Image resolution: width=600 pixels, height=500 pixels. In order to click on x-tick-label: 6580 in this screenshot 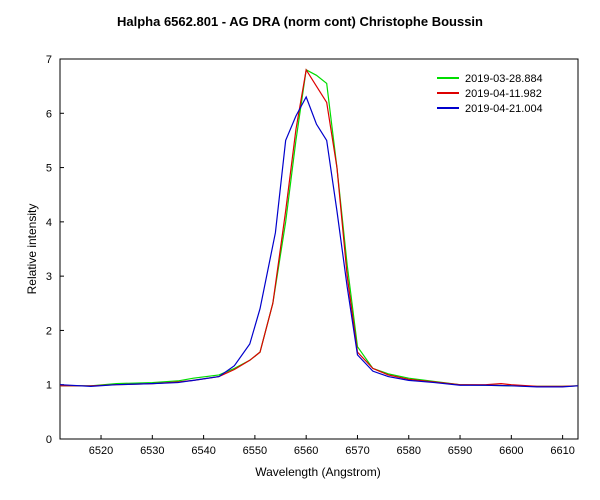, I will do `click(409, 451)`.